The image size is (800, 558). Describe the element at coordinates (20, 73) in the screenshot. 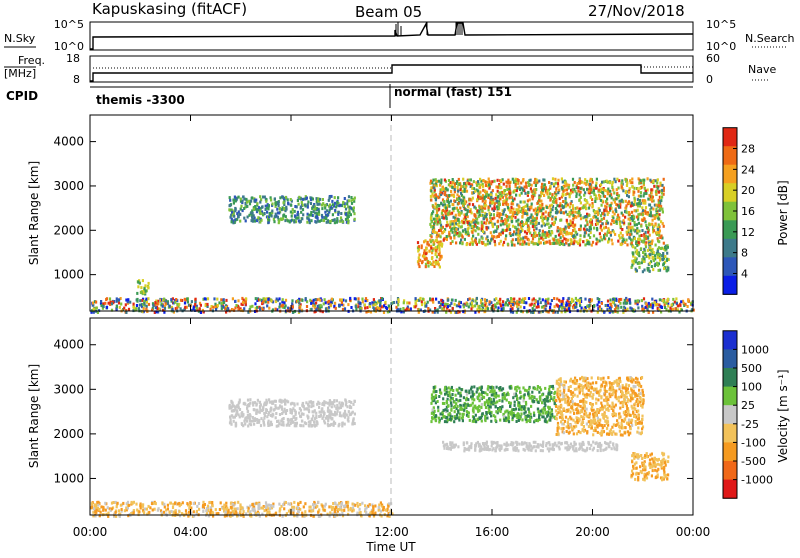

I see `freq-unit-label: [MHz]` at that location.